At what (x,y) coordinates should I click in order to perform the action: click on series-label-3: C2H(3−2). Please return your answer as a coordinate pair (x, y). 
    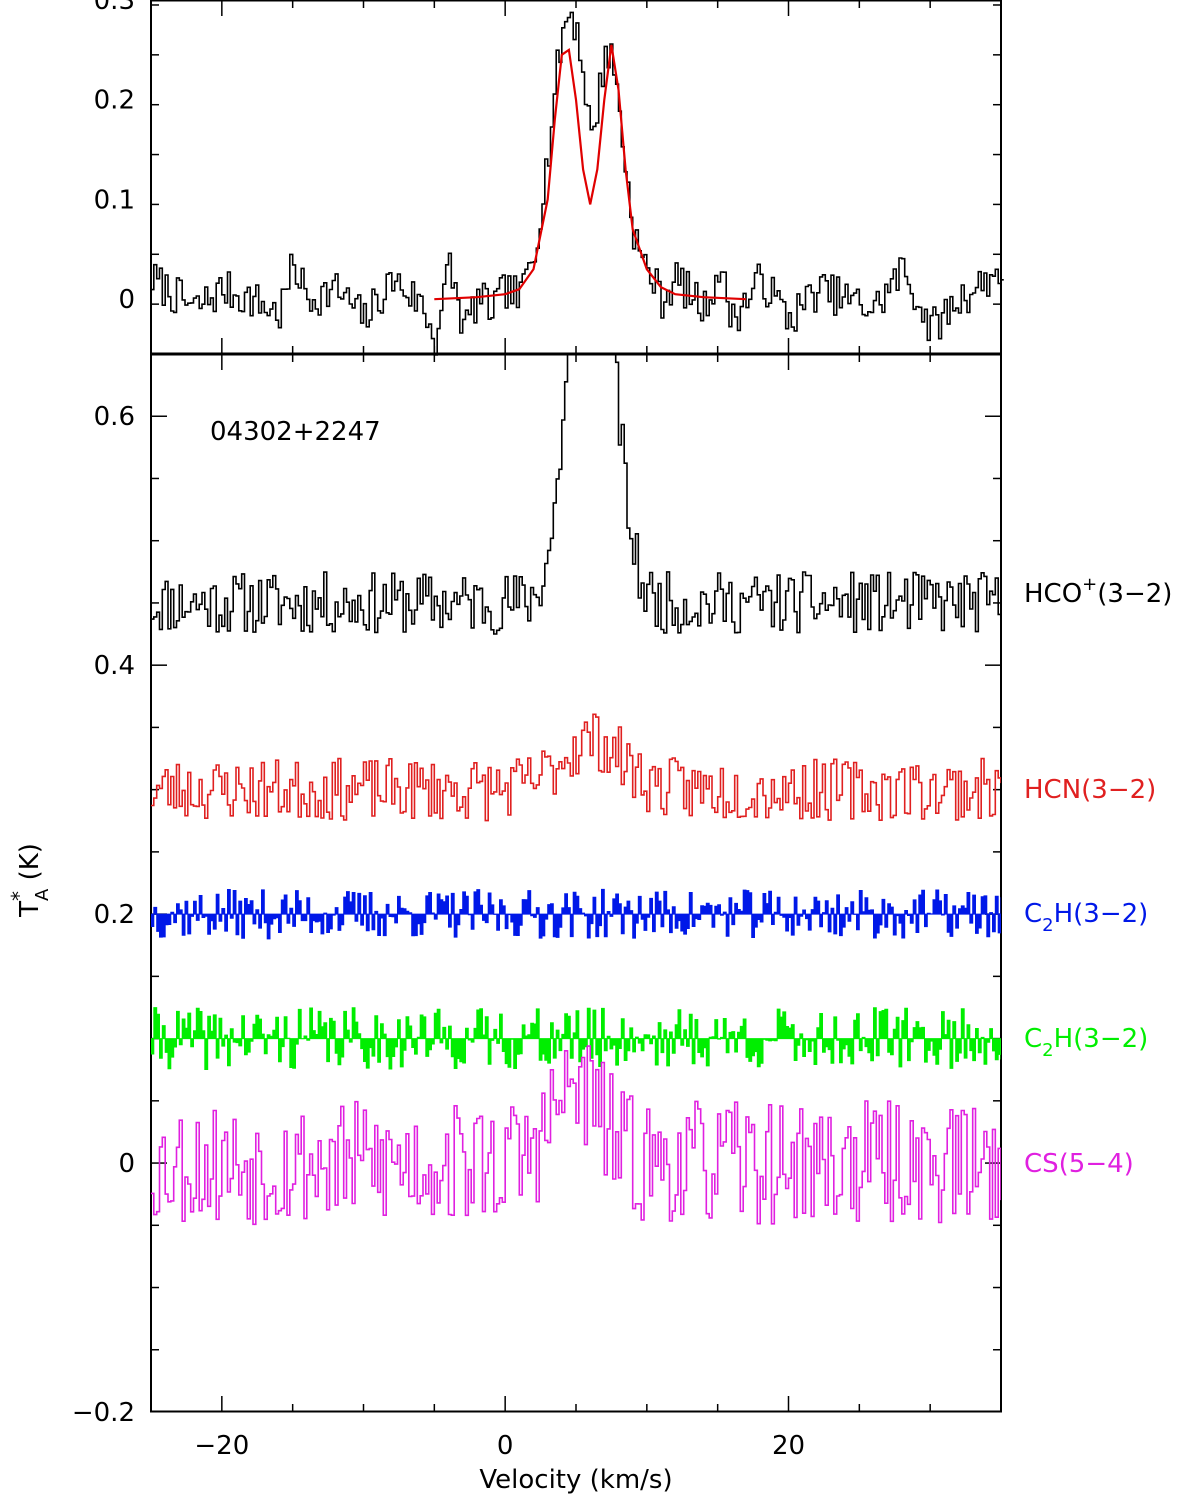
    Looking at the image, I should click on (1086, 1042).